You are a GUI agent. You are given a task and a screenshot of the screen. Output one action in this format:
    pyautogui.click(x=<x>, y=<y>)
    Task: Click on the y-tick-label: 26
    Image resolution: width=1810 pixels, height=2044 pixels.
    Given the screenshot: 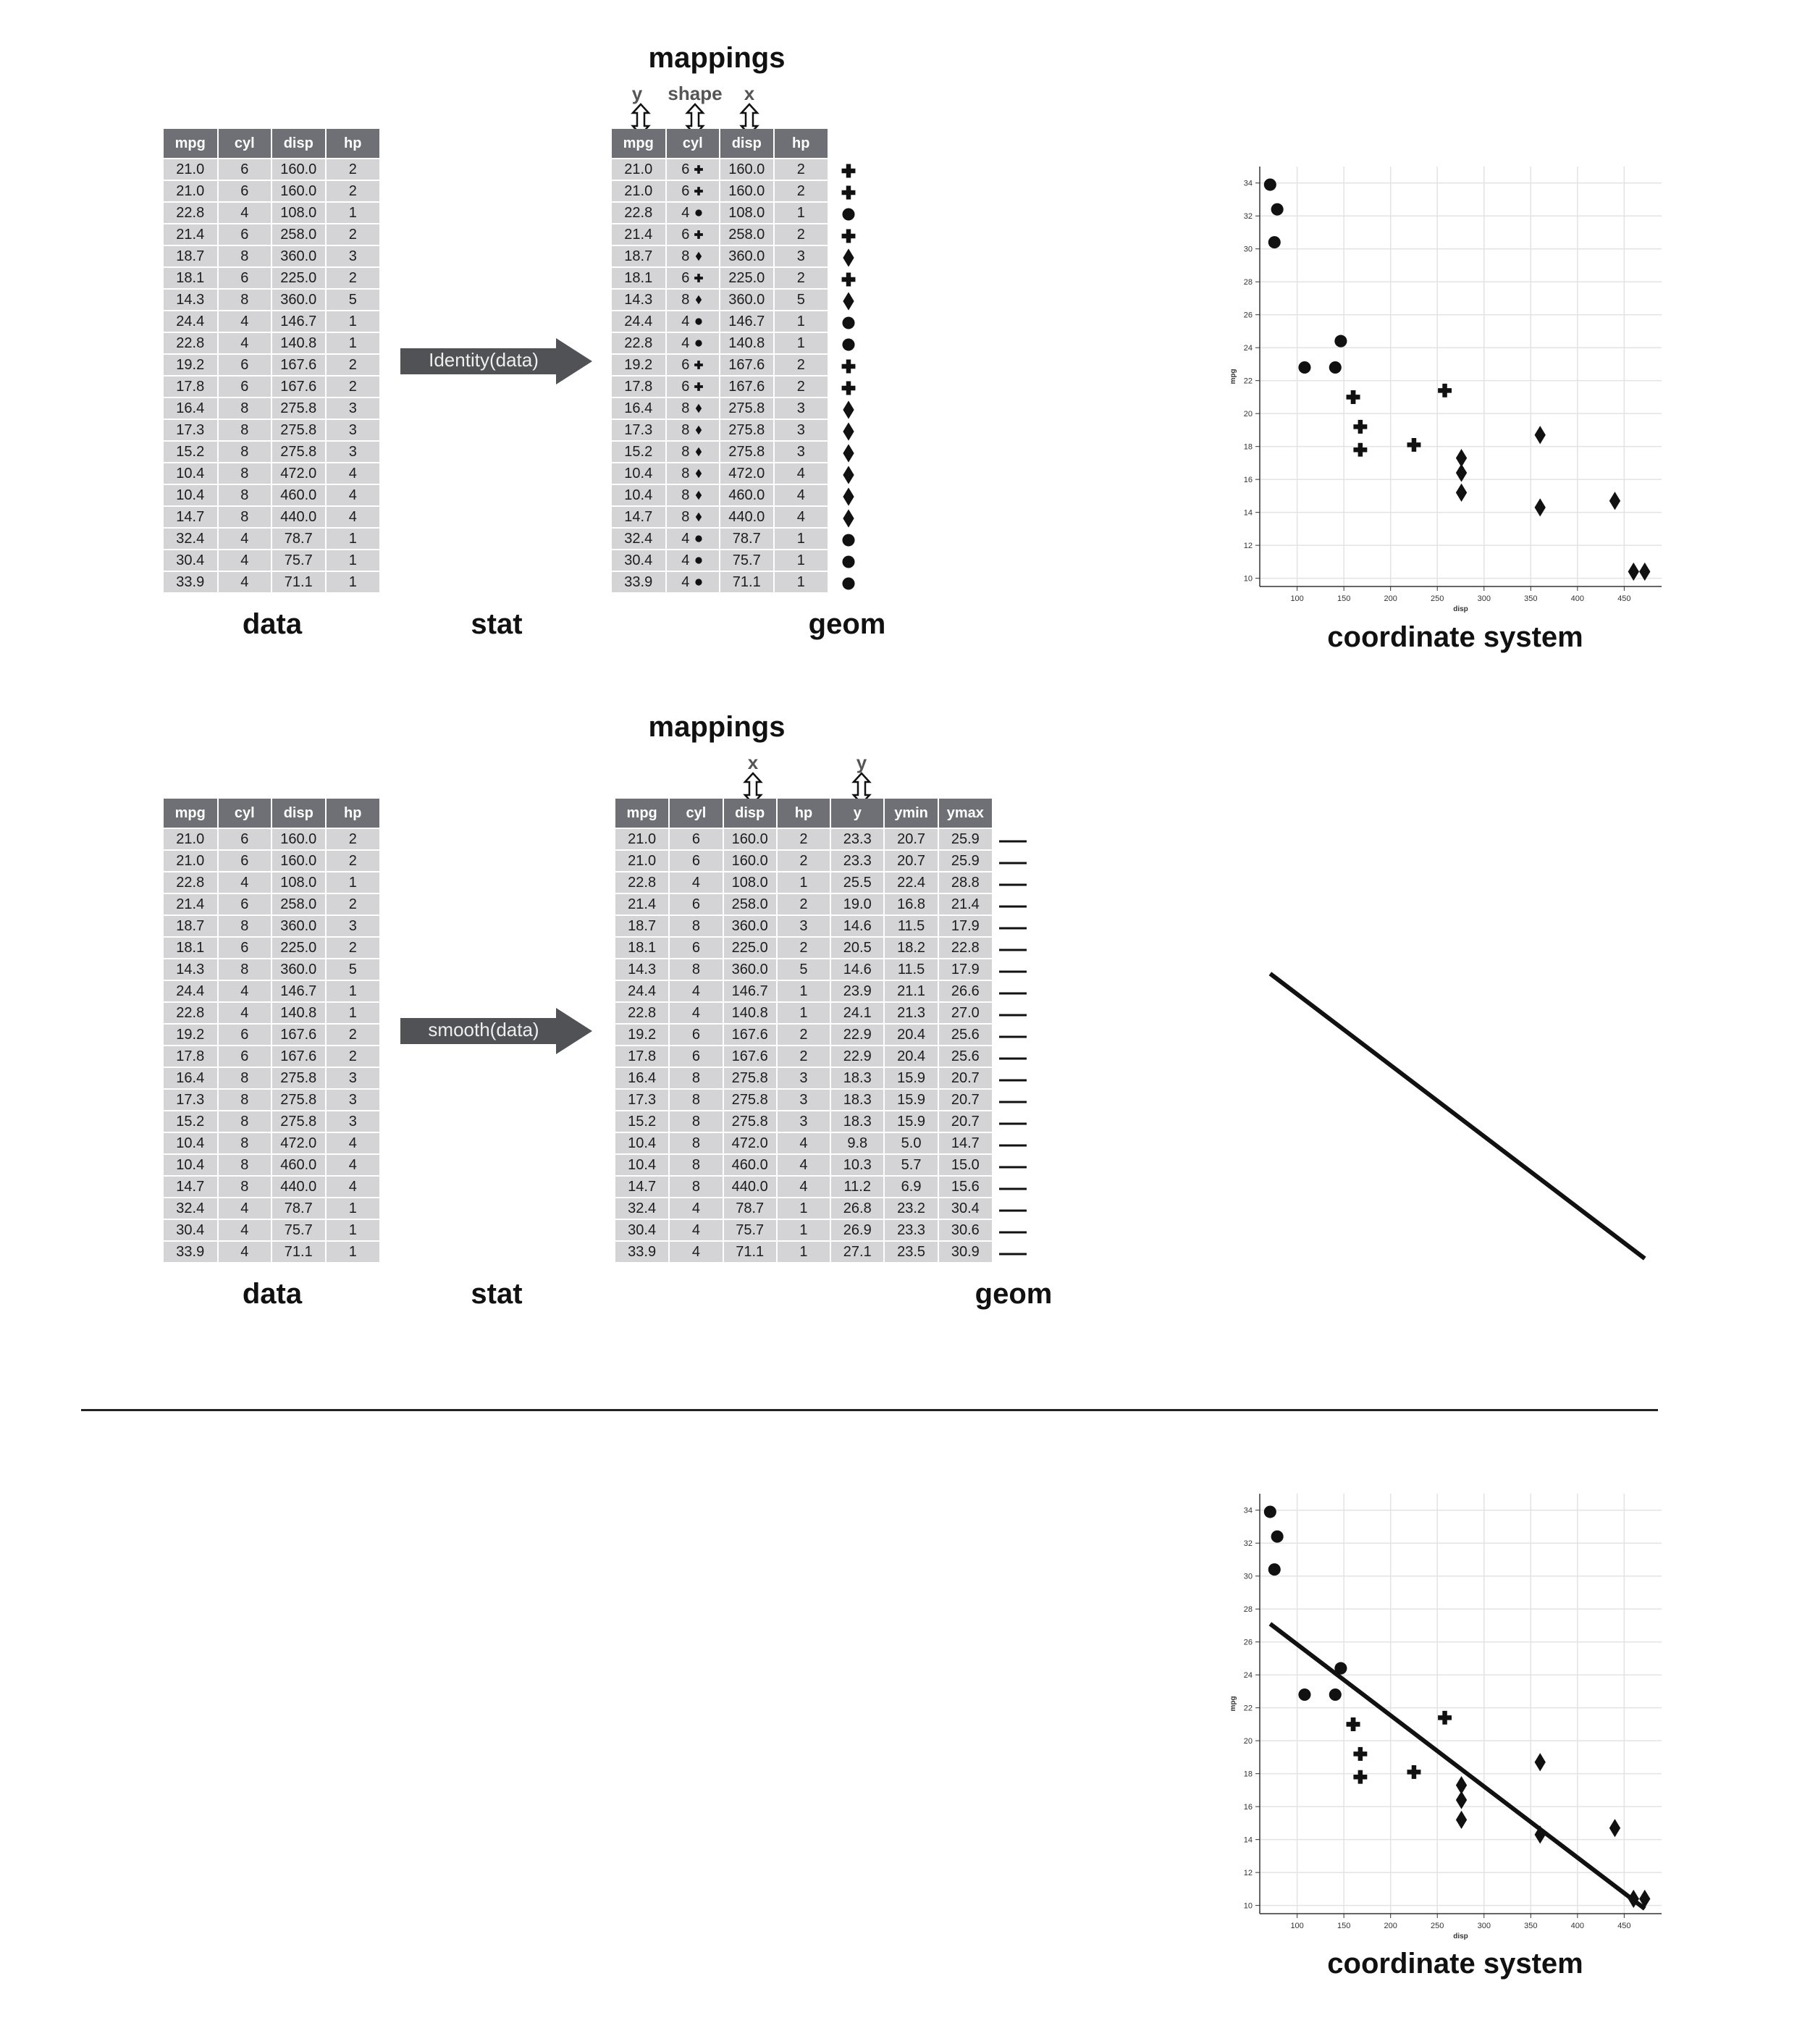 What is the action you would take?
    pyautogui.click(x=1248, y=1643)
    